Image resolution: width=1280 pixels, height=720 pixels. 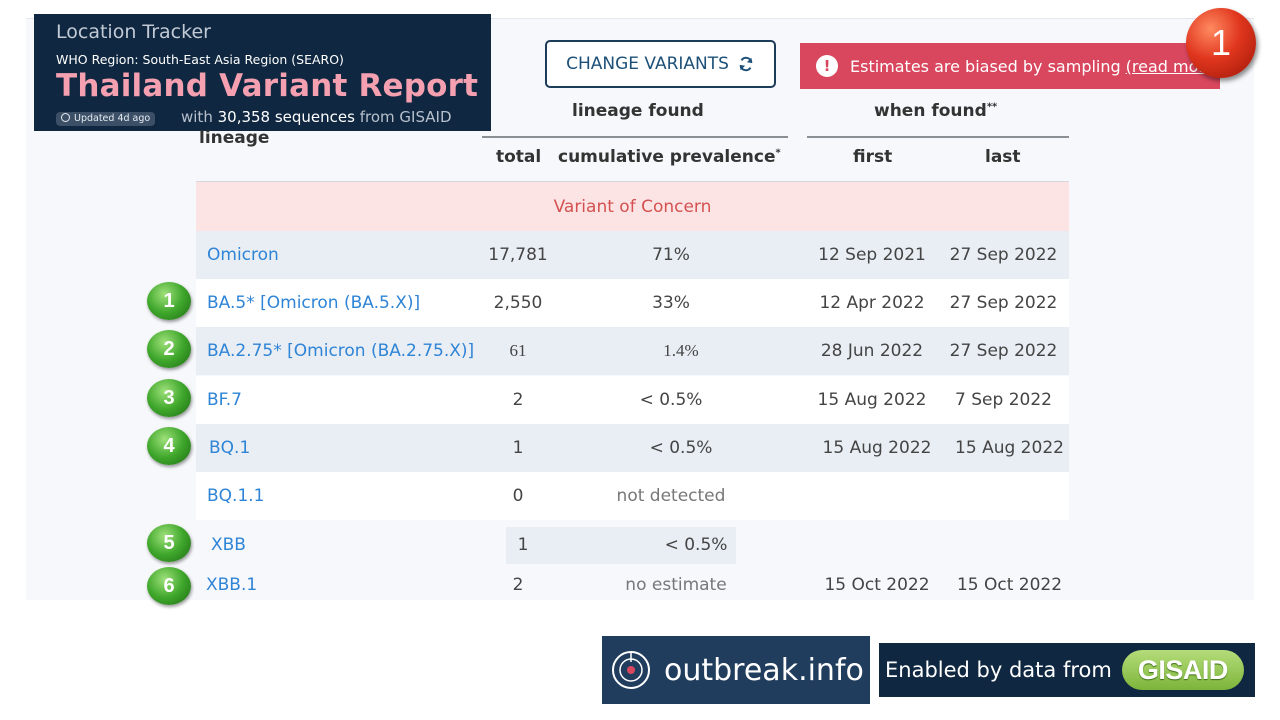 What do you see at coordinates (228, 545) in the screenshot?
I see `lineage-link: XBB` at bounding box center [228, 545].